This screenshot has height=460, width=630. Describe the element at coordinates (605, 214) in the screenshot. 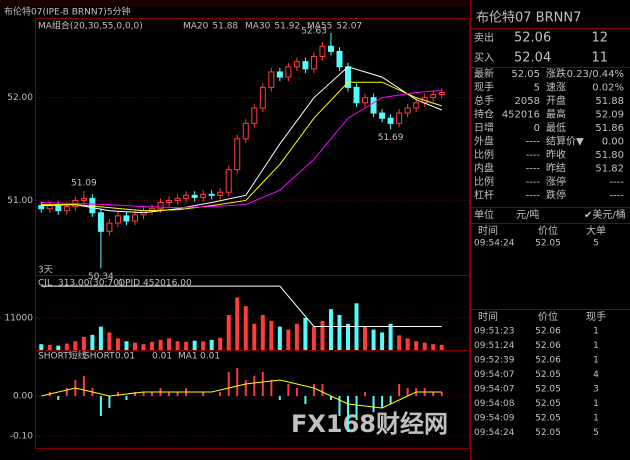

I see `unit-option: ✔美元/桶` at that location.